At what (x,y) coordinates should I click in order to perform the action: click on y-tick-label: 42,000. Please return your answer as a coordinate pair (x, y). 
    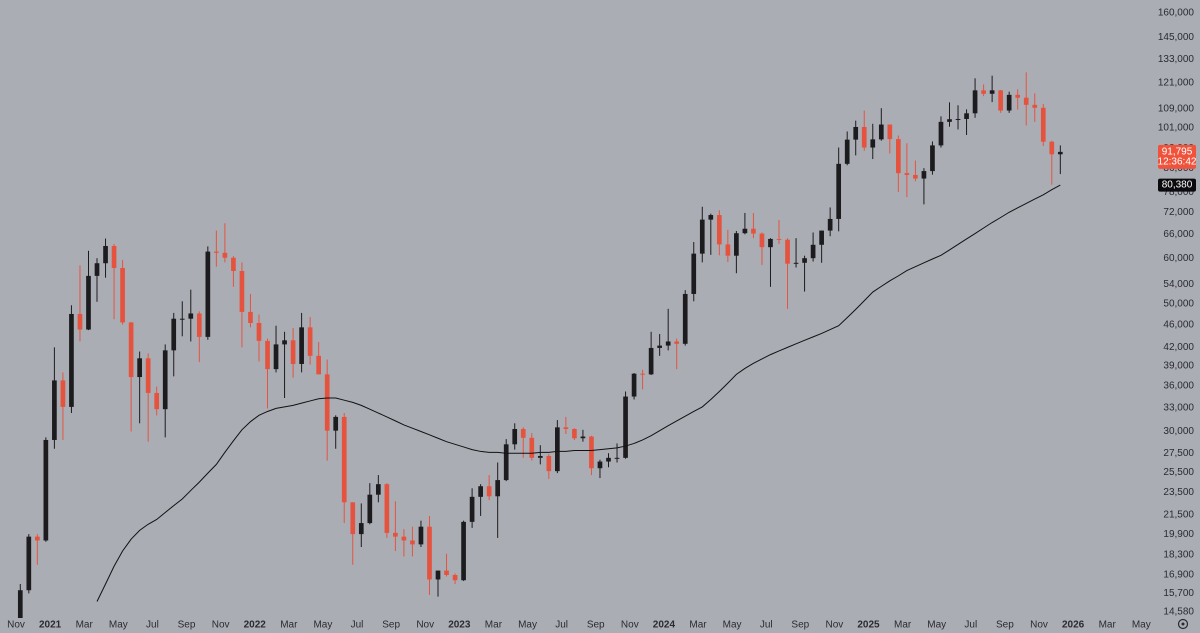
    Looking at the image, I should click on (1178, 347).